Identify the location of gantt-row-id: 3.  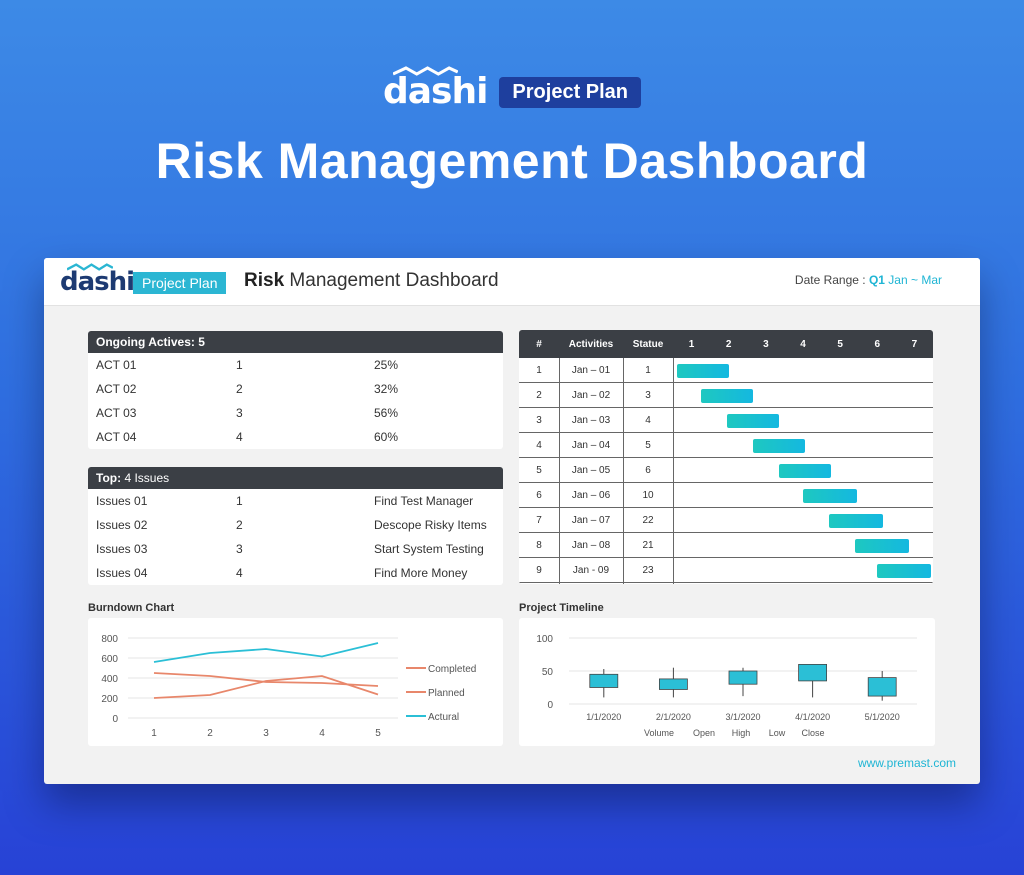
(539, 420).